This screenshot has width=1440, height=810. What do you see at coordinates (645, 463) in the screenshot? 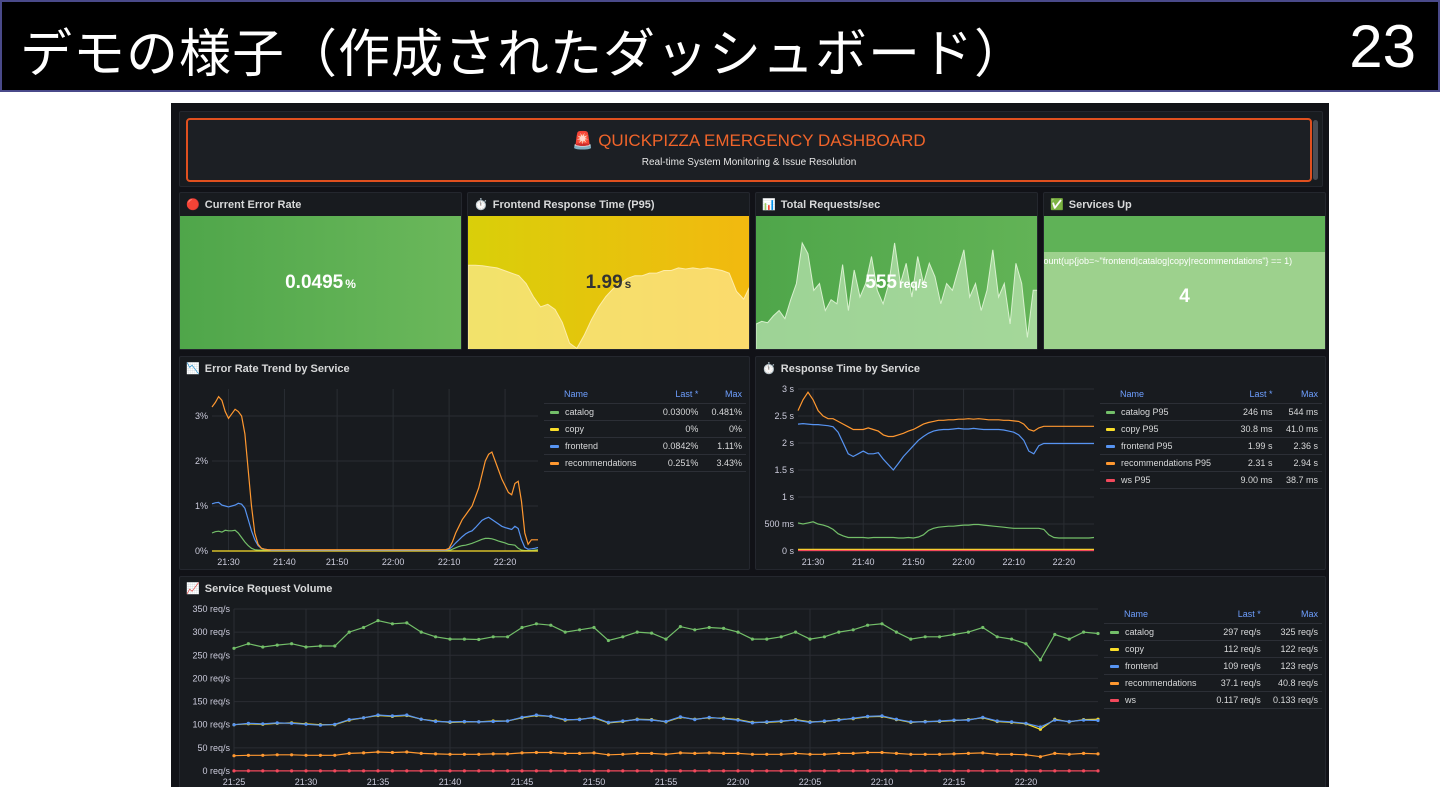
I see `legend-row: recommendations 0.251% 3.43%` at bounding box center [645, 463].